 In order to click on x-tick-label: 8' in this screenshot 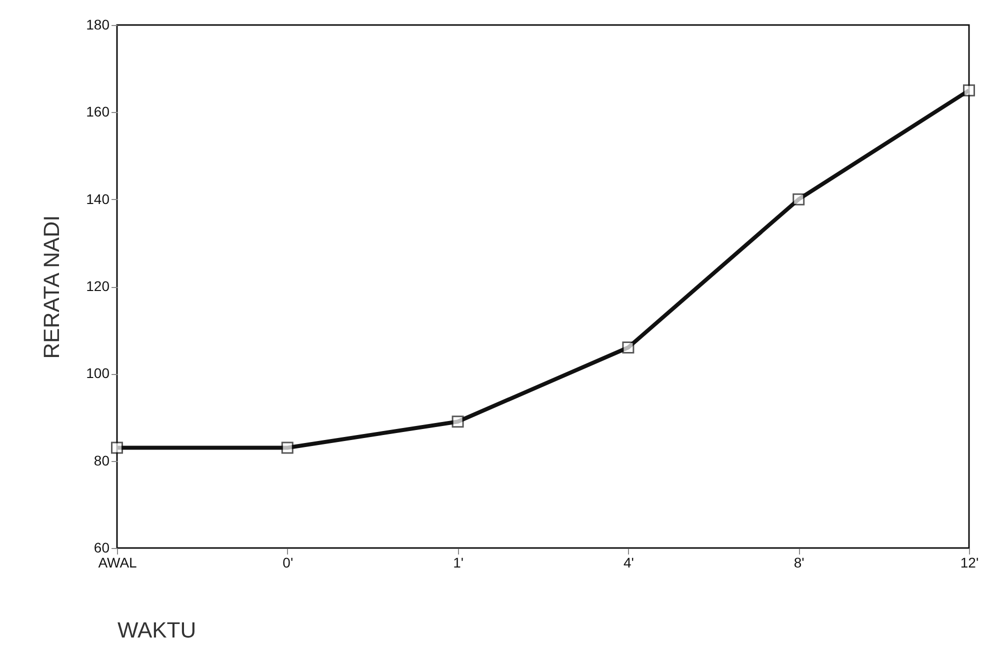, I will do `click(799, 562)`.